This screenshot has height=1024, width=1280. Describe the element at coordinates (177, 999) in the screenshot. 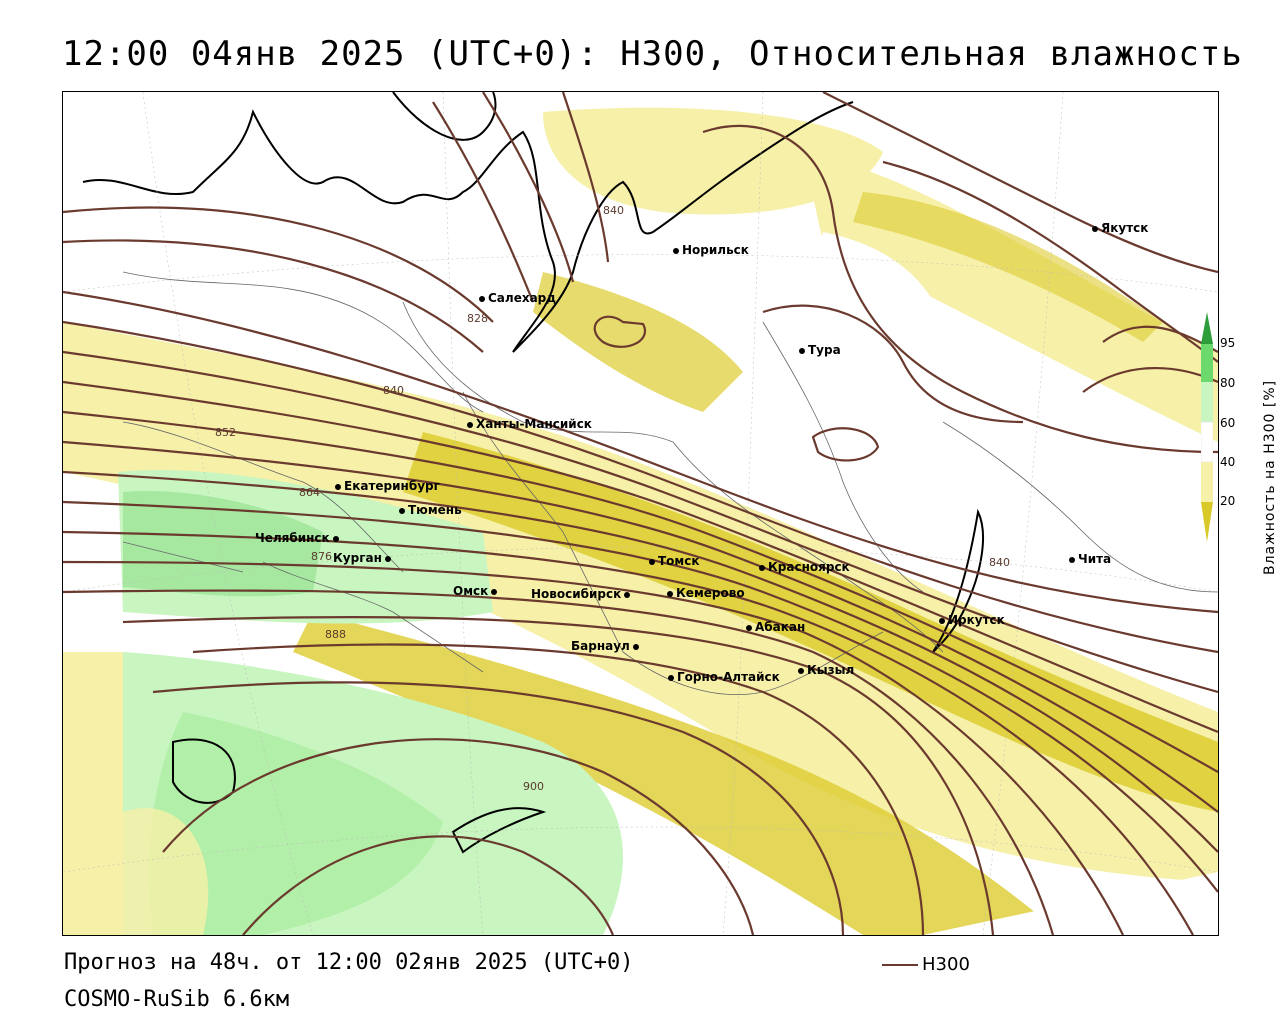

I see `model-name: COSMO-RuSib 6.6км` at that location.